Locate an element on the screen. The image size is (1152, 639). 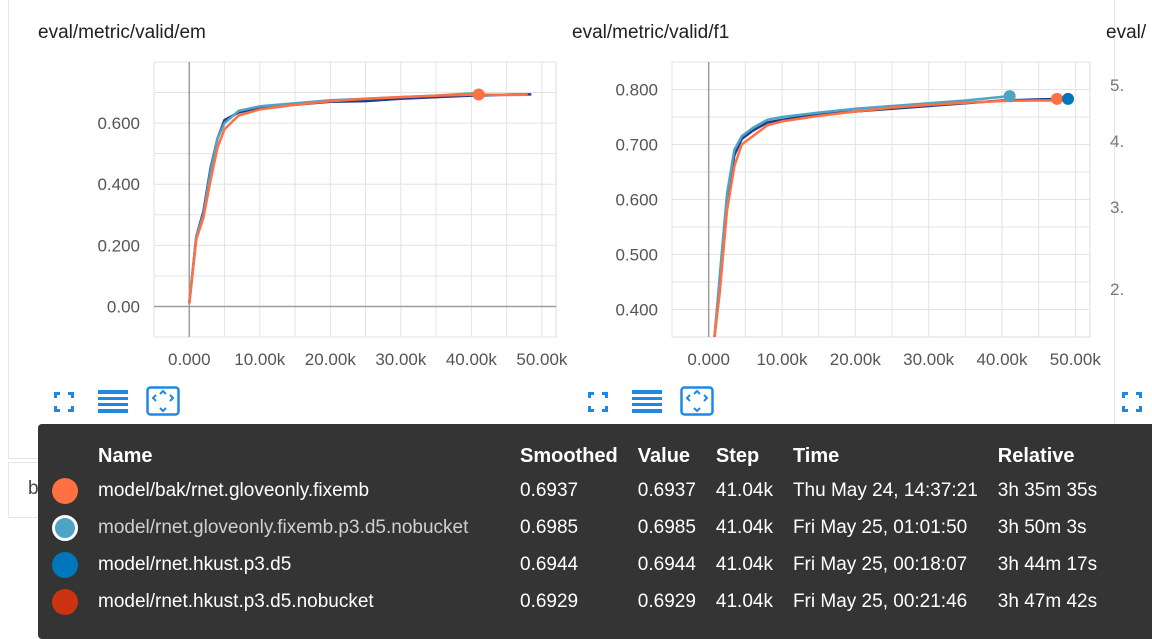
chart-title-em: eval/metric/valid/em is located at coordinates (122, 32).